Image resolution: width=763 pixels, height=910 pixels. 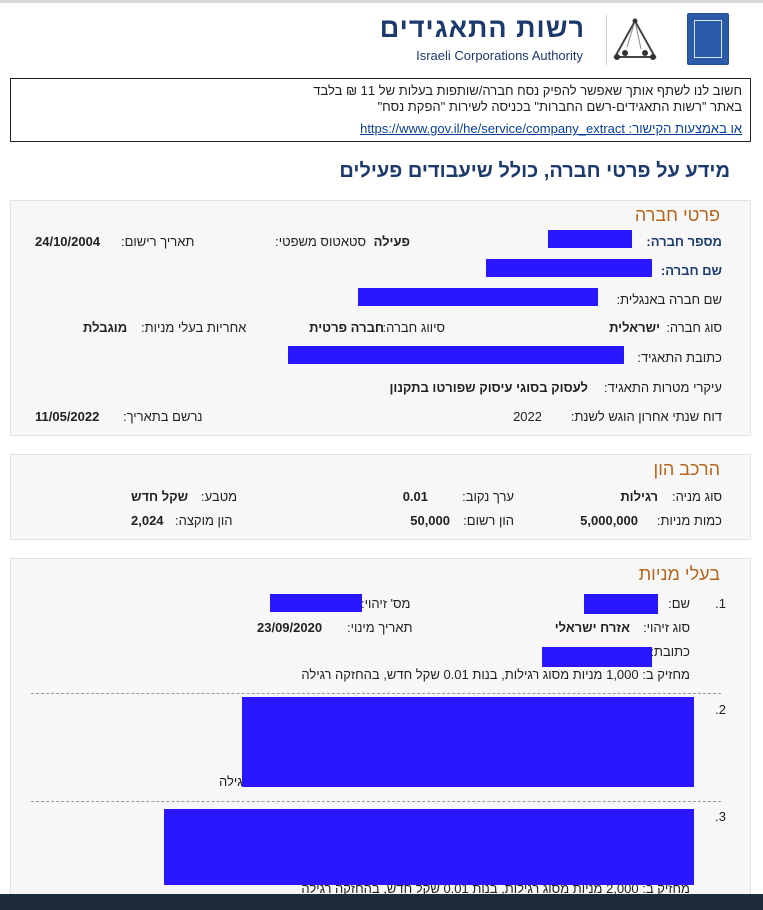 What do you see at coordinates (646, 416) in the screenshot?
I see `annual-report-label: דוח שנתי אחרון הוגש לשנת:` at bounding box center [646, 416].